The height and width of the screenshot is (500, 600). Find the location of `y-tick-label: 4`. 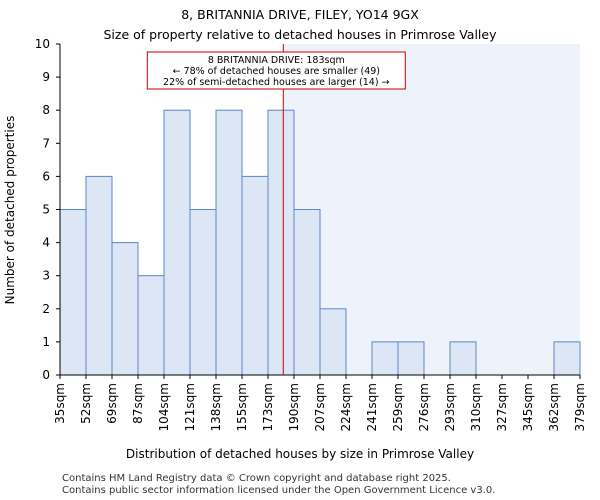

y-tick-label: 4 is located at coordinates (46, 243).